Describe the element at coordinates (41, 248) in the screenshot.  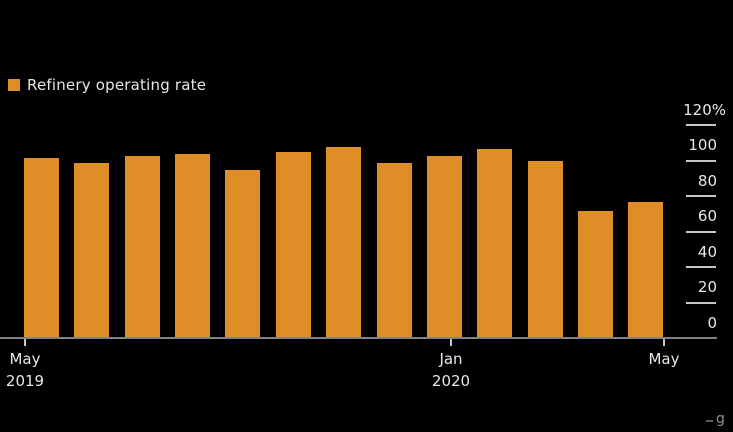
I see `bar-may-2019` at that location.